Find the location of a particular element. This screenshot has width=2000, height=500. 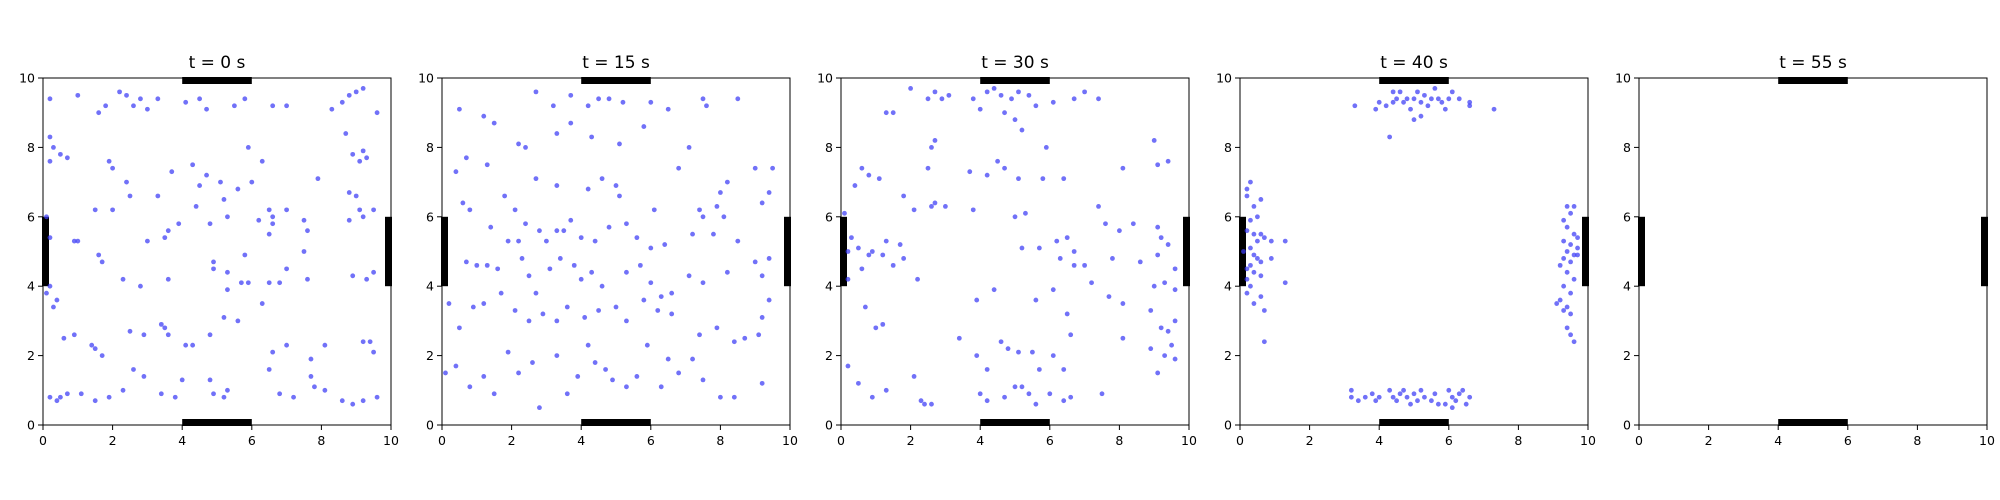

point-group is located at coordinates (1010, 246).